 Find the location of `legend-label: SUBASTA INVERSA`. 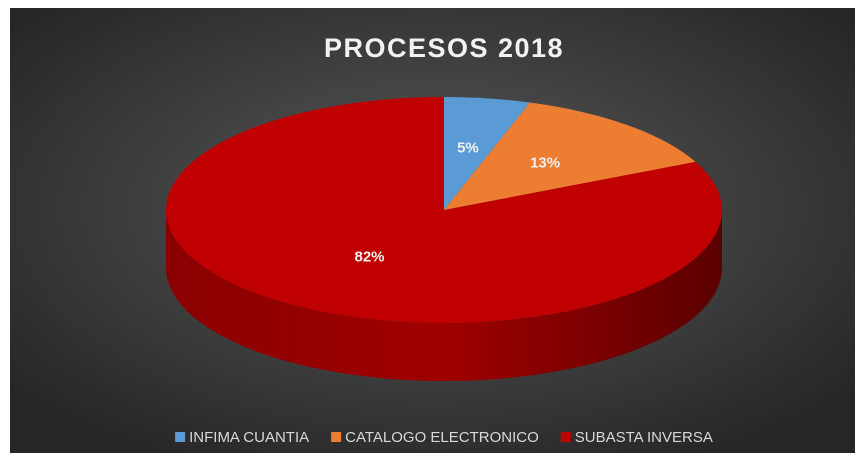

legend-label: SUBASTA INVERSA is located at coordinates (644, 437).